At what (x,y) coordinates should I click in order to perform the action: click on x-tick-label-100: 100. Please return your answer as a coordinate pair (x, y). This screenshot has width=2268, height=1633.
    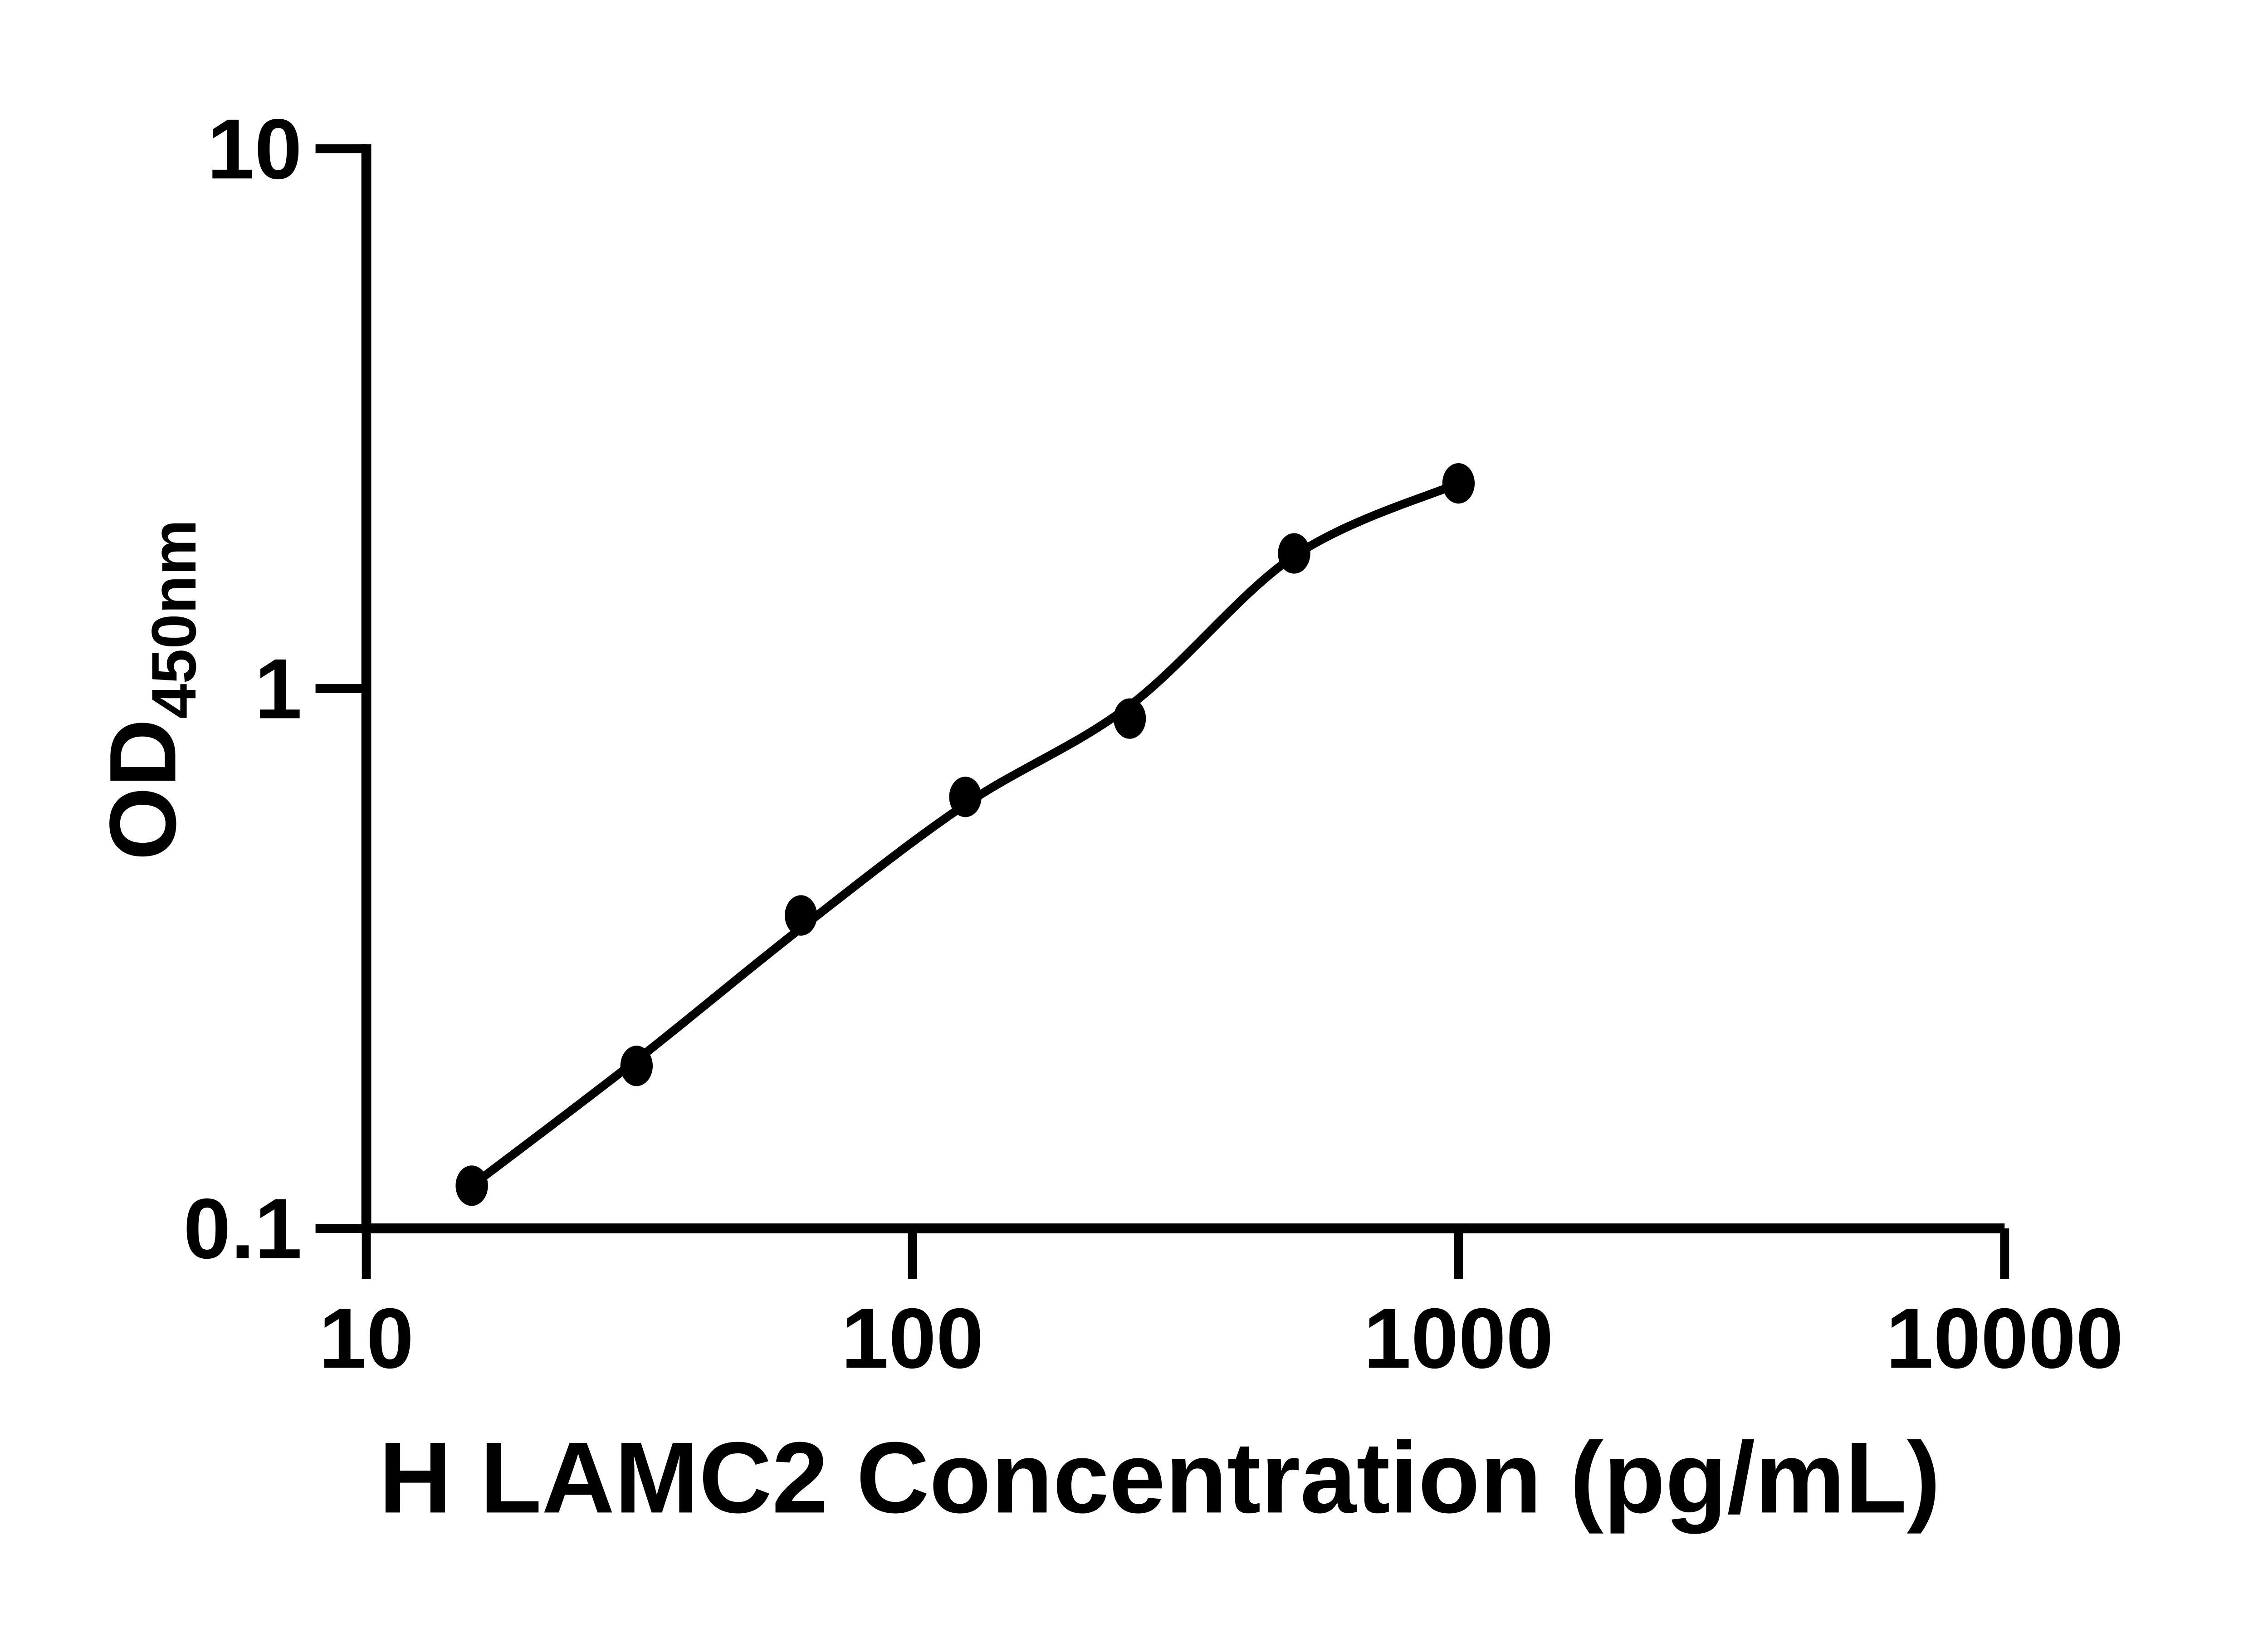
    Looking at the image, I should click on (912, 1338).